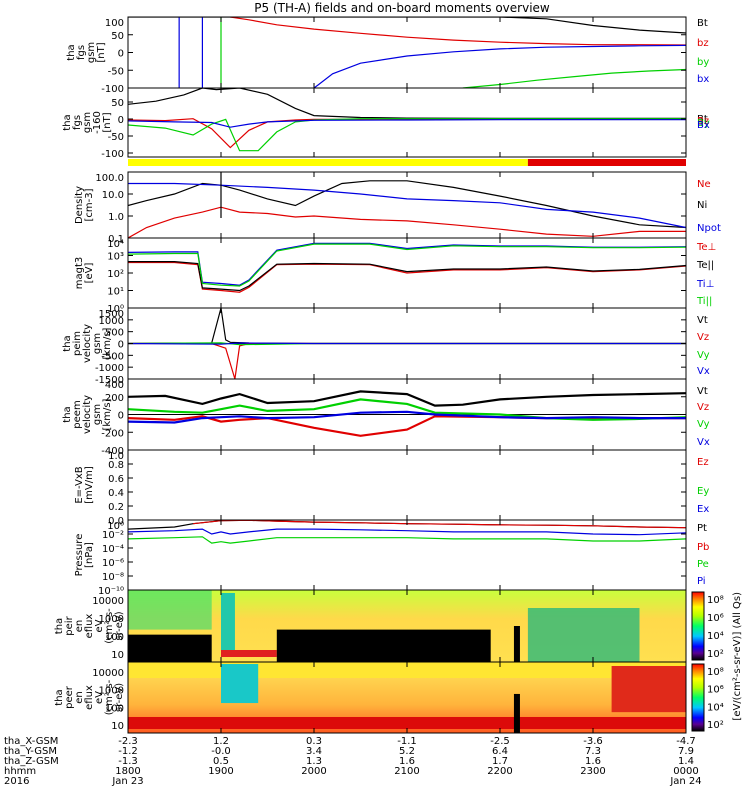  What do you see at coordinates (116, 456) in the screenshot?
I see `y-tick-label: 1.0` at bounding box center [116, 456].